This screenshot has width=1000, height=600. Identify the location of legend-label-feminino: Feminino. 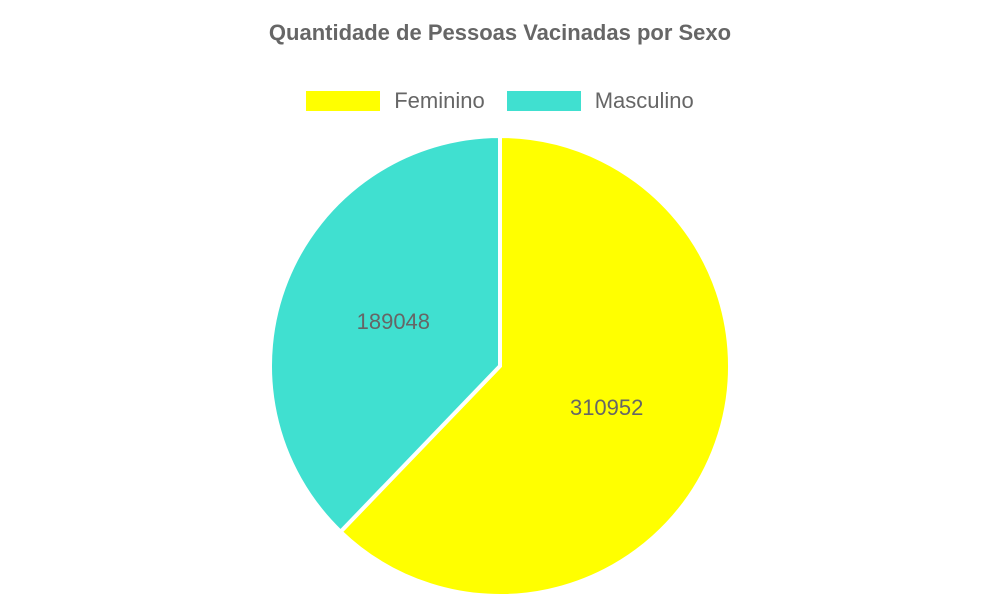
(439, 100).